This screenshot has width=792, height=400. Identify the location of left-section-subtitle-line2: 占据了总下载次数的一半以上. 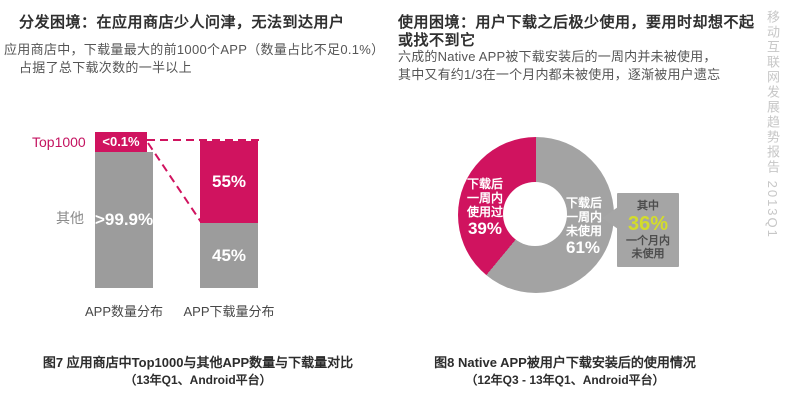
(105, 67).